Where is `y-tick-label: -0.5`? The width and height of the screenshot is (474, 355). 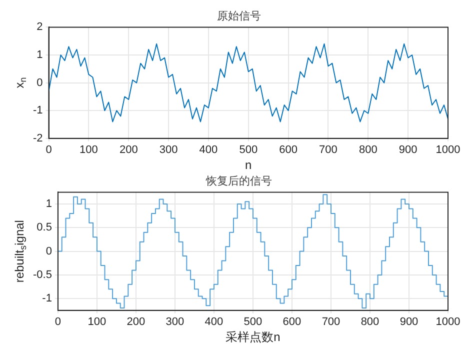 y-tick-label: -0.5 is located at coordinates (42, 274).